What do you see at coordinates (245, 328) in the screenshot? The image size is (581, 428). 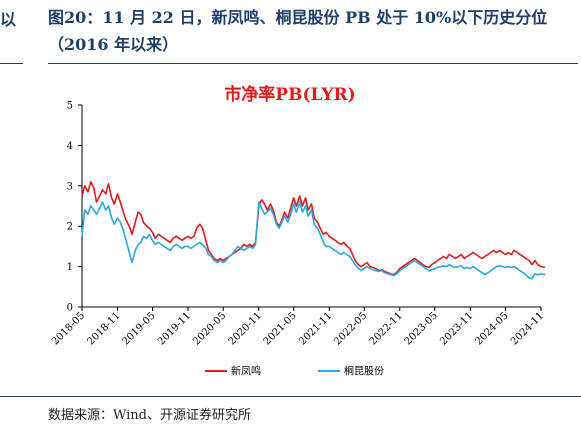 I see `x-tick-label: 2020-11` at bounding box center [245, 328].